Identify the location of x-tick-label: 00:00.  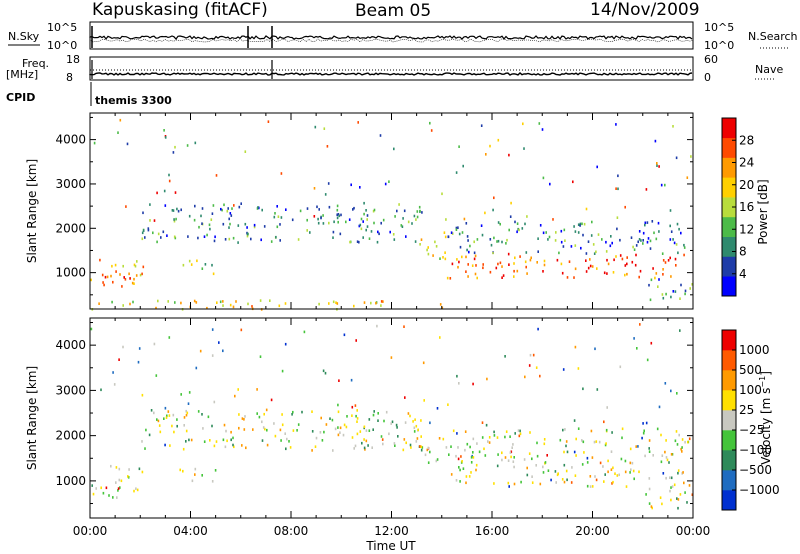
(693, 531).